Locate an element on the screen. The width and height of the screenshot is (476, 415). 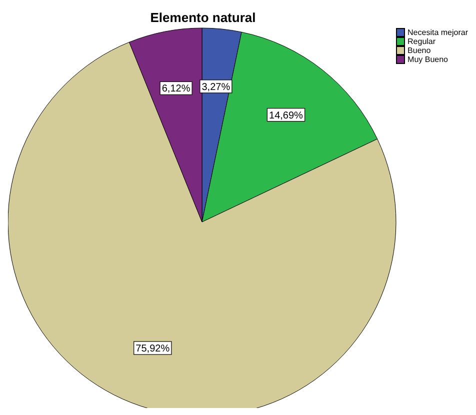
legend-label: Muy Bueno is located at coordinates (428, 59).